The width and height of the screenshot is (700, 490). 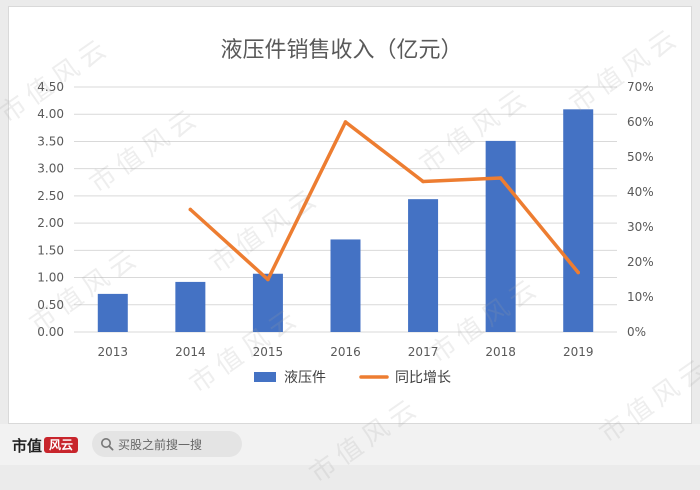 What do you see at coordinates (268, 352) in the screenshot?
I see `x-tick-label: 2015` at bounding box center [268, 352].